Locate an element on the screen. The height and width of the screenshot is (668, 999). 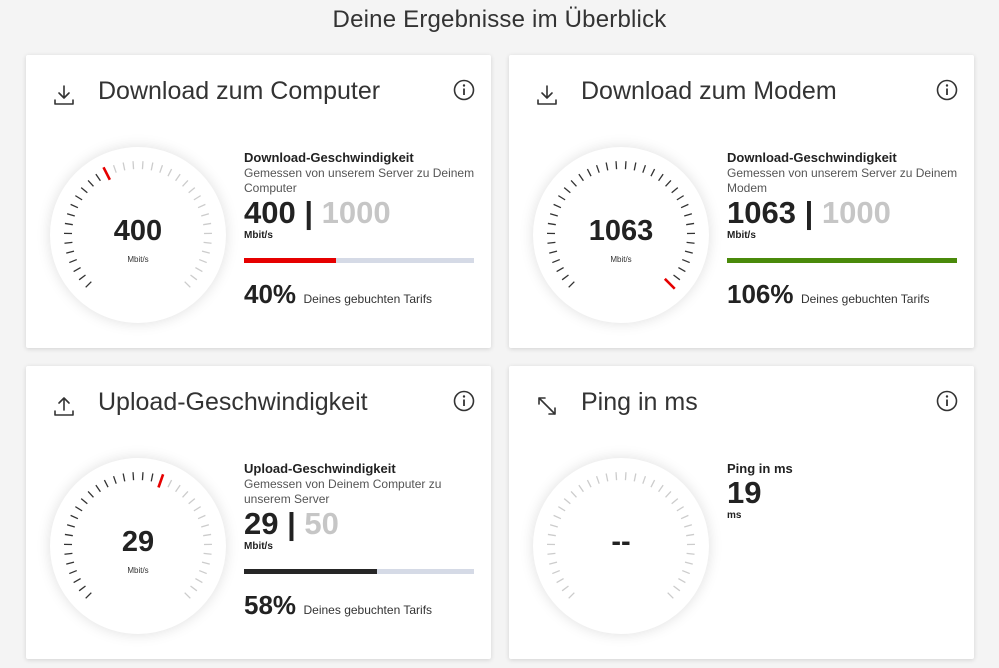
measured-speed: 1063 is located at coordinates (761, 212).